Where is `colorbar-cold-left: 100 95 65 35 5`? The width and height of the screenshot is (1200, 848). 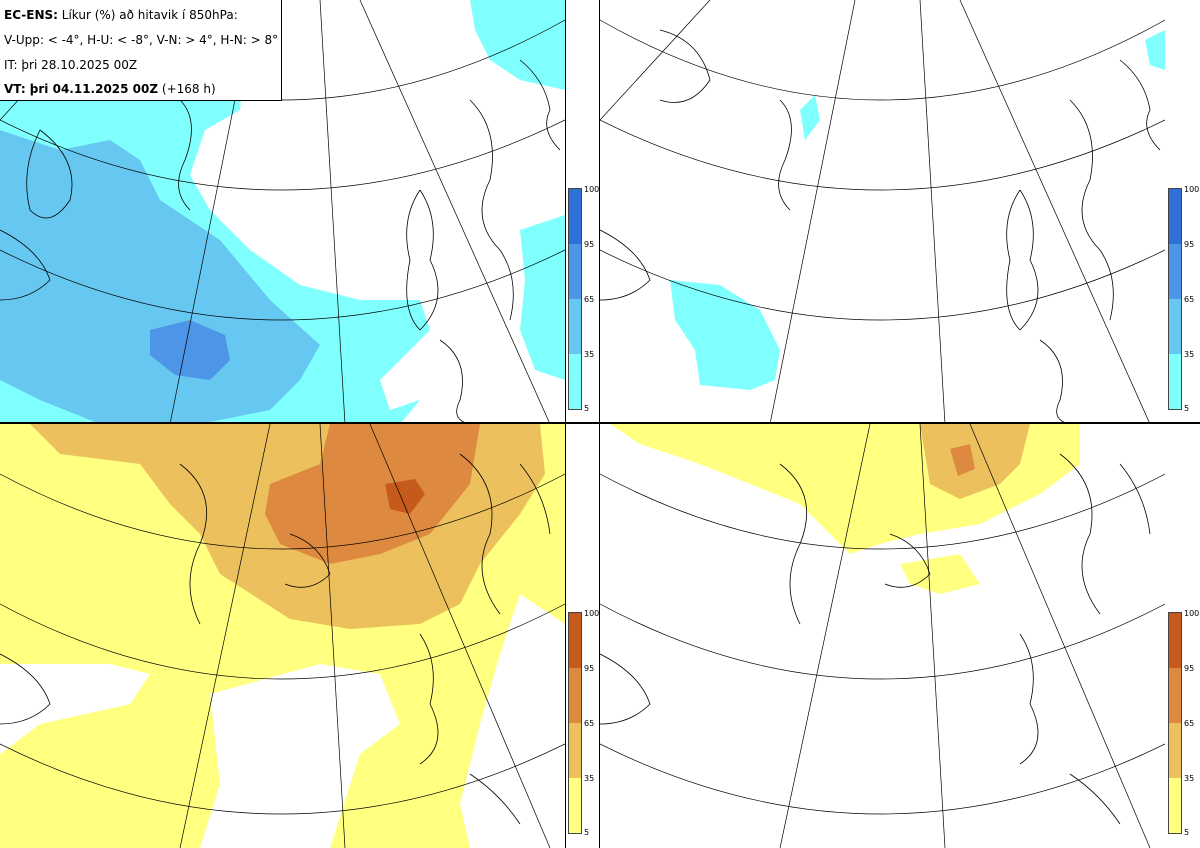 colorbar-cold-left: 100 95 65 35 5 is located at coordinates (583, 299).